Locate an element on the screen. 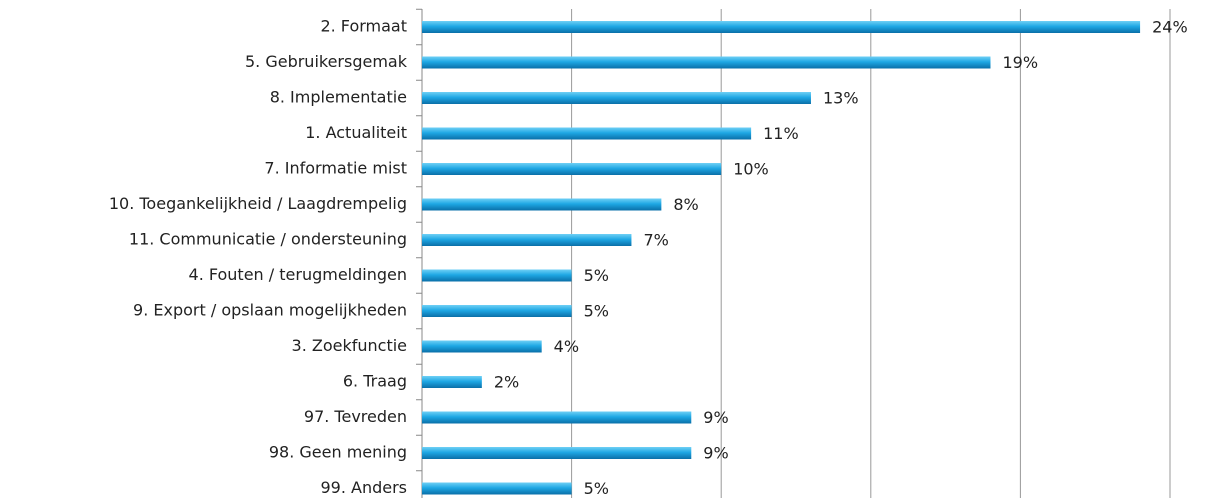  y-tick-label: 97. Tevreden is located at coordinates (355, 416).